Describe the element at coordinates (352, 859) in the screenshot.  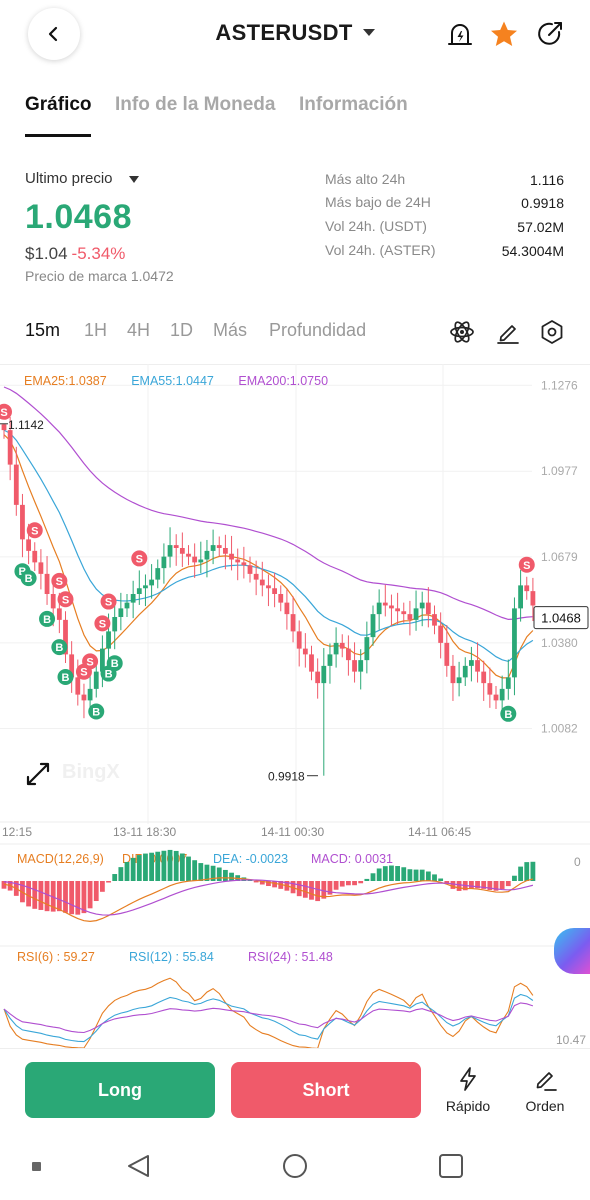
I see `macd-legend: MACD: 0.0031` at that location.